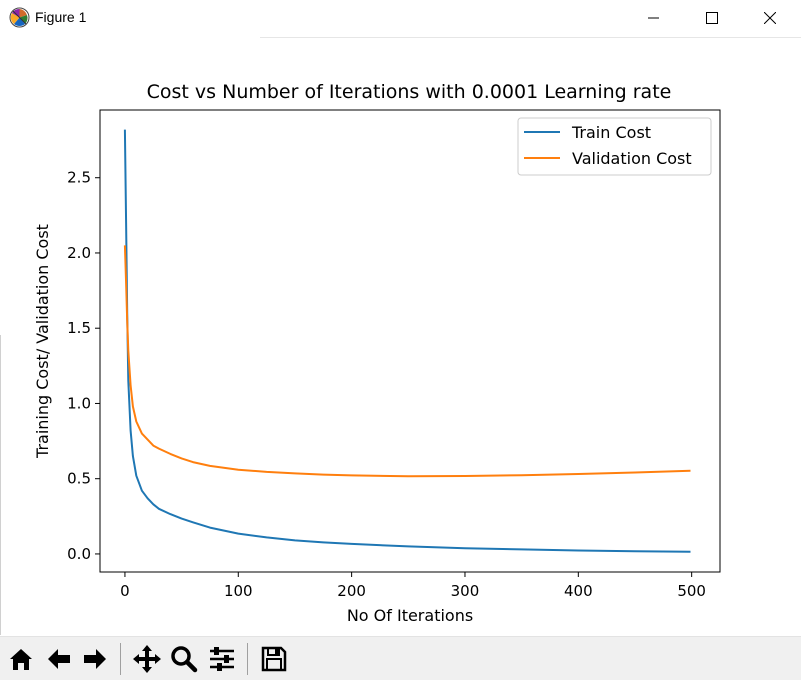 The width and height of the screenshot is (801, 680). I want to click on minimize-icon, so click(653, 18).